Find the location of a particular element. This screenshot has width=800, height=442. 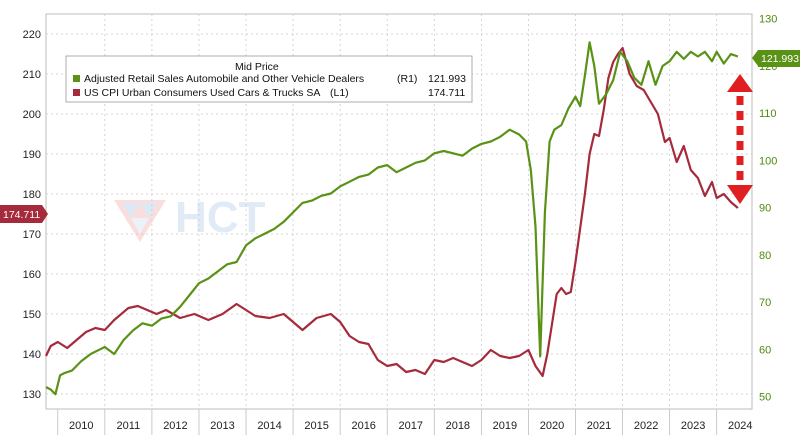

right-tick-label: 110 is located at coordinates (768, 114).